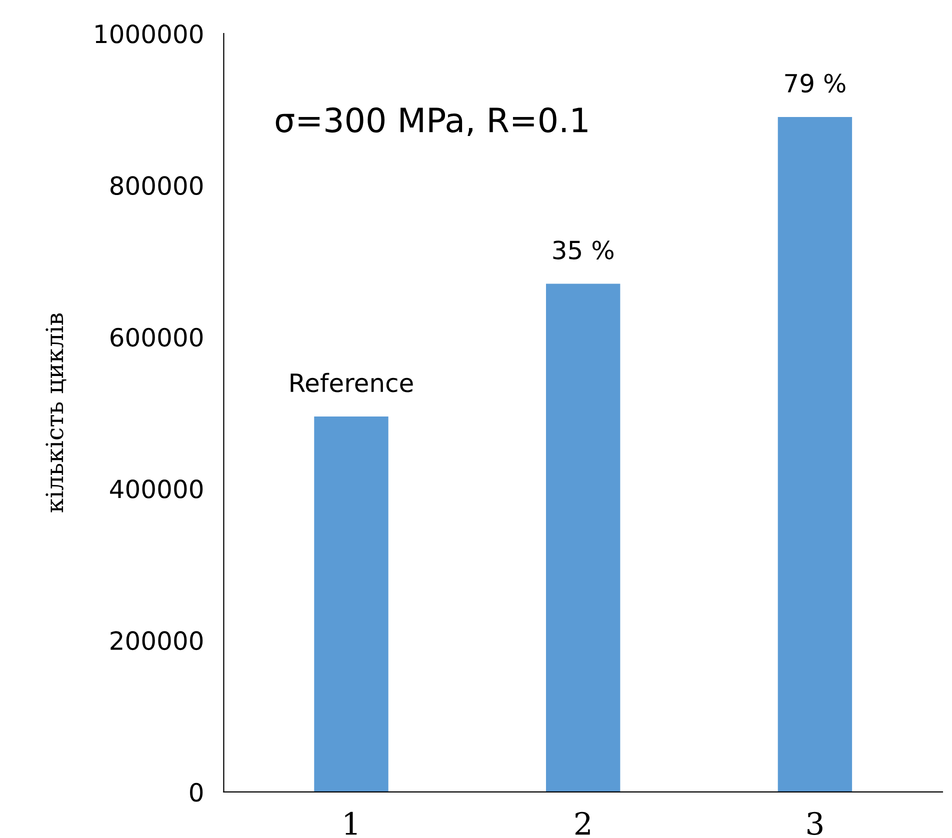  What do you see at coordinates (351, 823) in the screenshot?
I see `x-tick-label: 1` at bounding box center [351, 823].